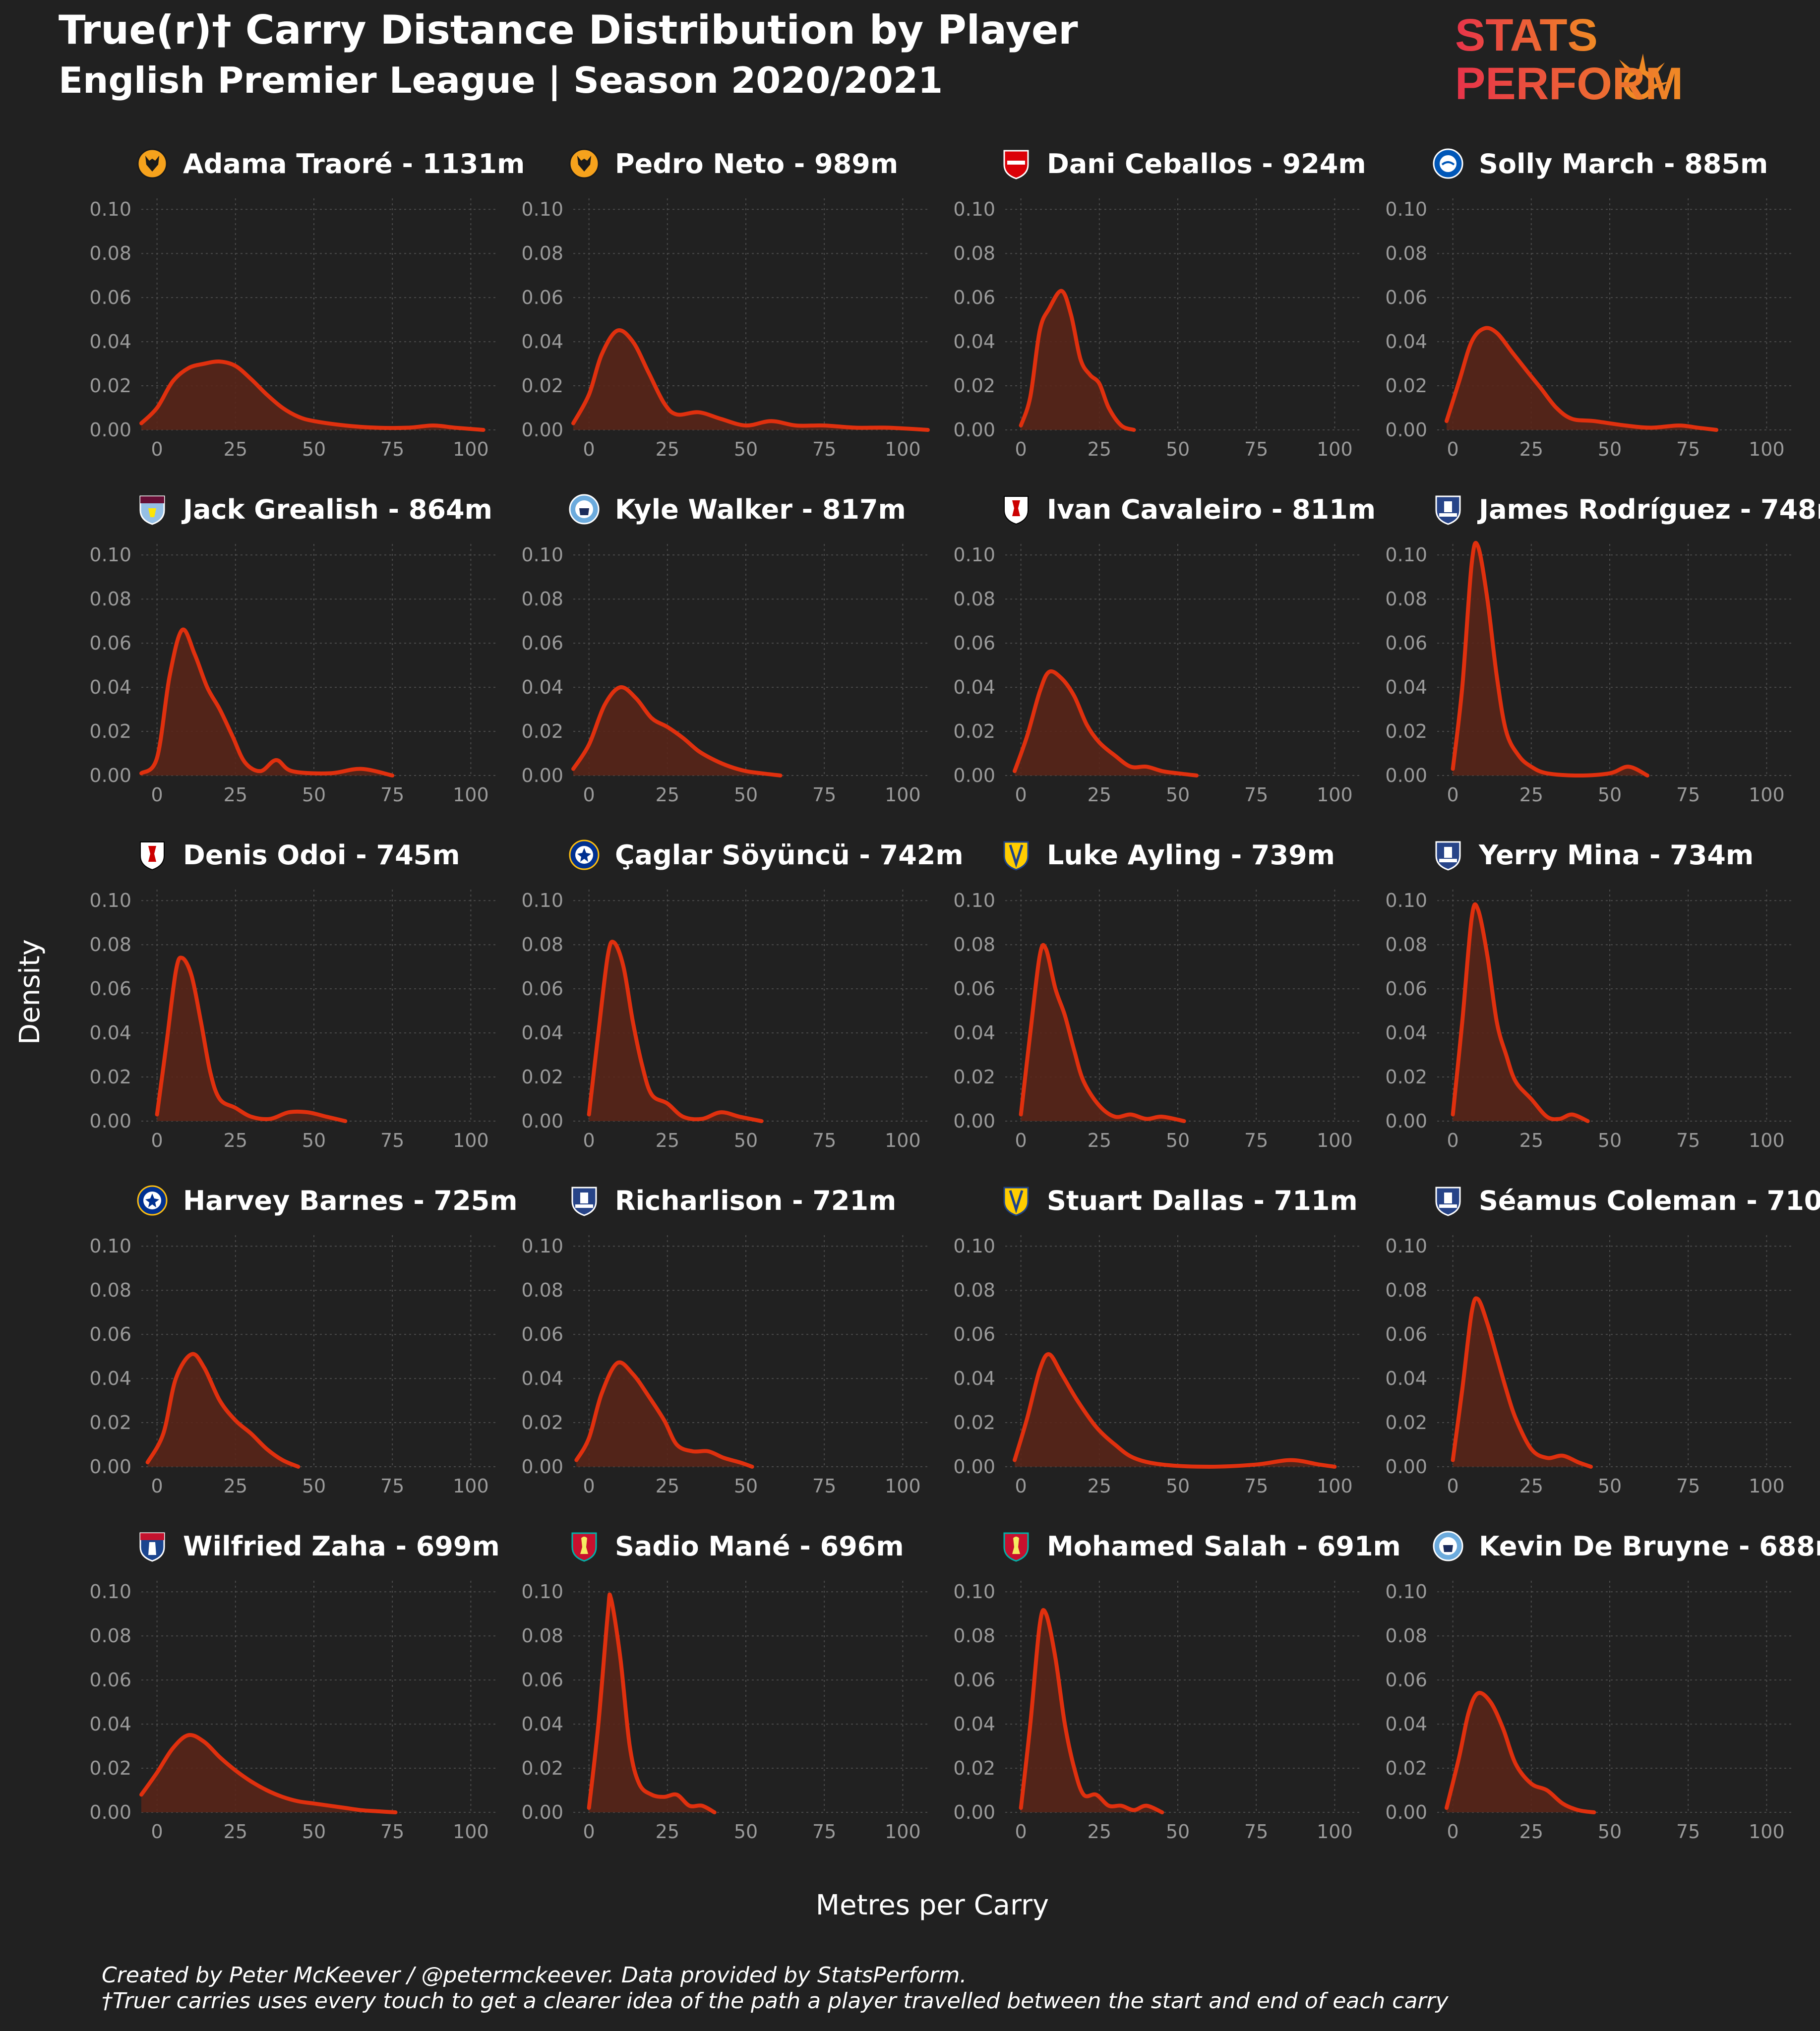 Image resolution: width=1820 pixels, height=2031 pixels. I want to click on leeds-crest-icon, so click(1016, 856).